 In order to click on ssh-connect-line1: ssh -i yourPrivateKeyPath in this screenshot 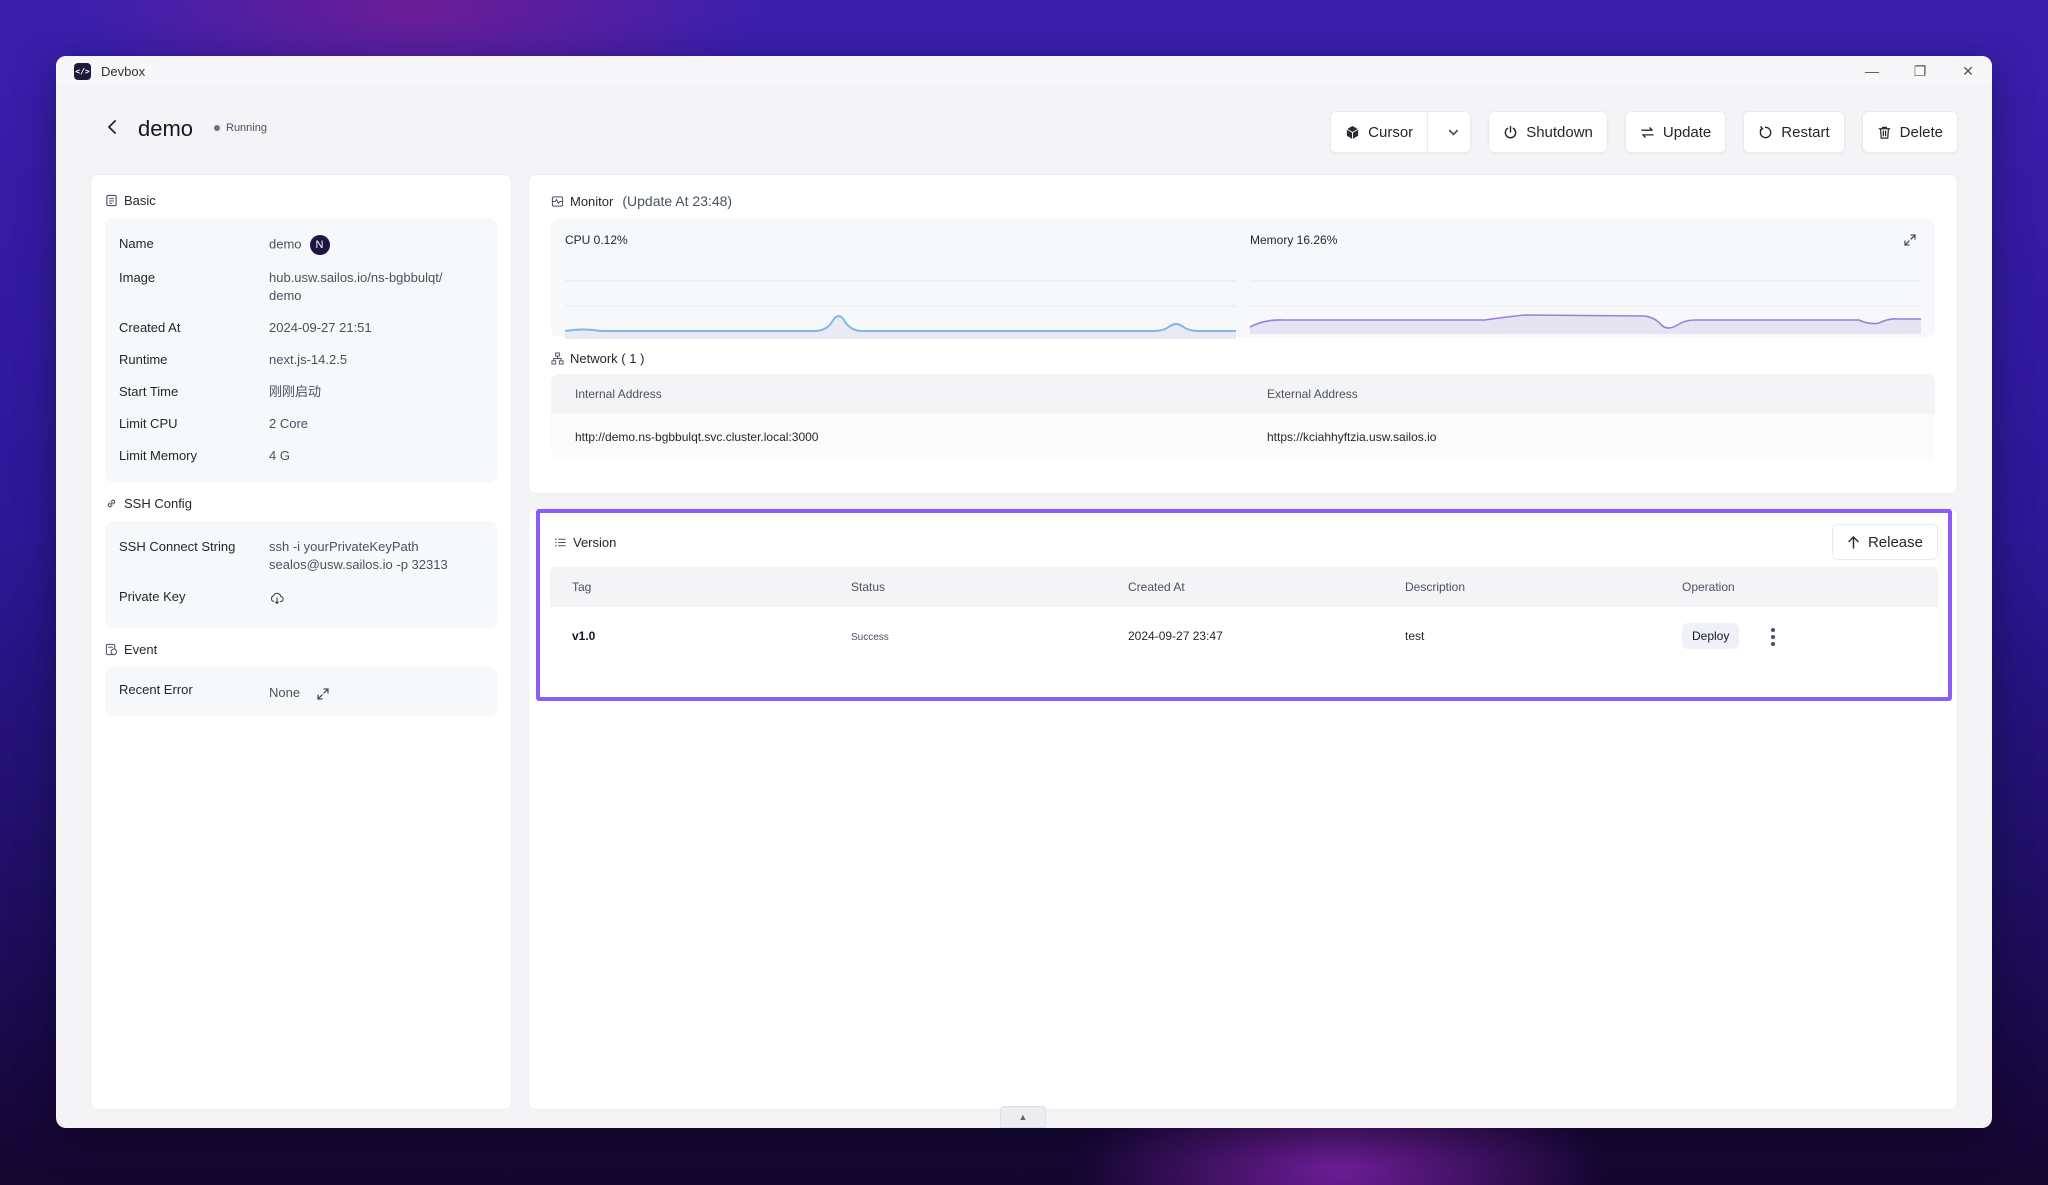, I will do `click(344, 546)`.